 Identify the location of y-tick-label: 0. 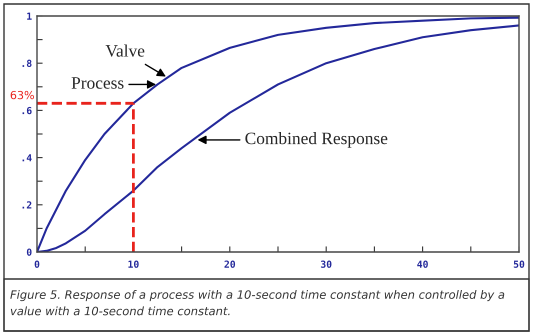
(29, 252).